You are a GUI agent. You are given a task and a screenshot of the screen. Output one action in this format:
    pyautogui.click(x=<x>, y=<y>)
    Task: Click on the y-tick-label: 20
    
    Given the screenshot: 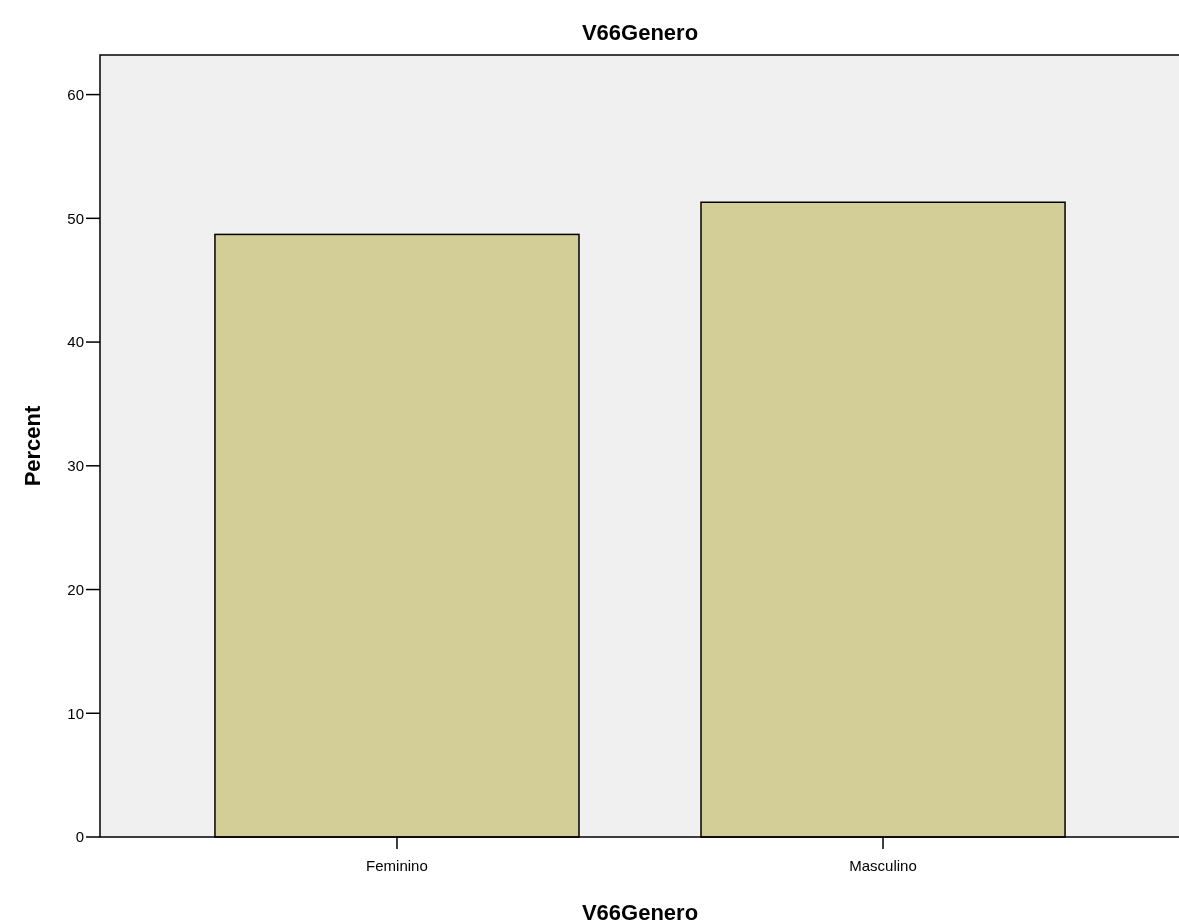 What is the action you would take?
    pyautogui.click(x=75, y=589)
    